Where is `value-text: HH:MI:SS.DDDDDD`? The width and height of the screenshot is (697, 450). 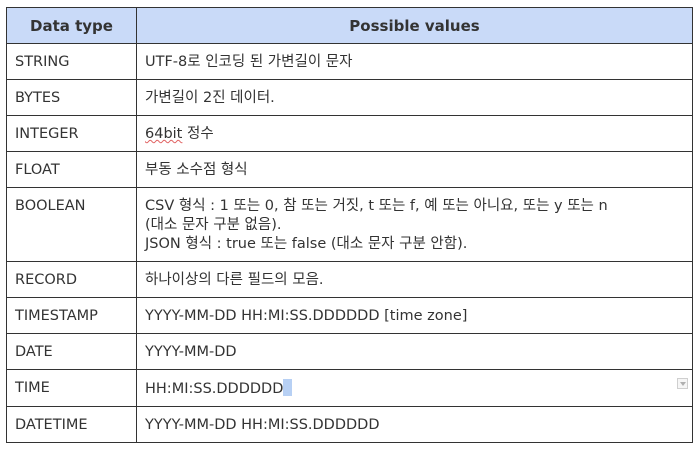 value-text: HH:MI:SS.DDDDDD is located at coordinates (214, 389).